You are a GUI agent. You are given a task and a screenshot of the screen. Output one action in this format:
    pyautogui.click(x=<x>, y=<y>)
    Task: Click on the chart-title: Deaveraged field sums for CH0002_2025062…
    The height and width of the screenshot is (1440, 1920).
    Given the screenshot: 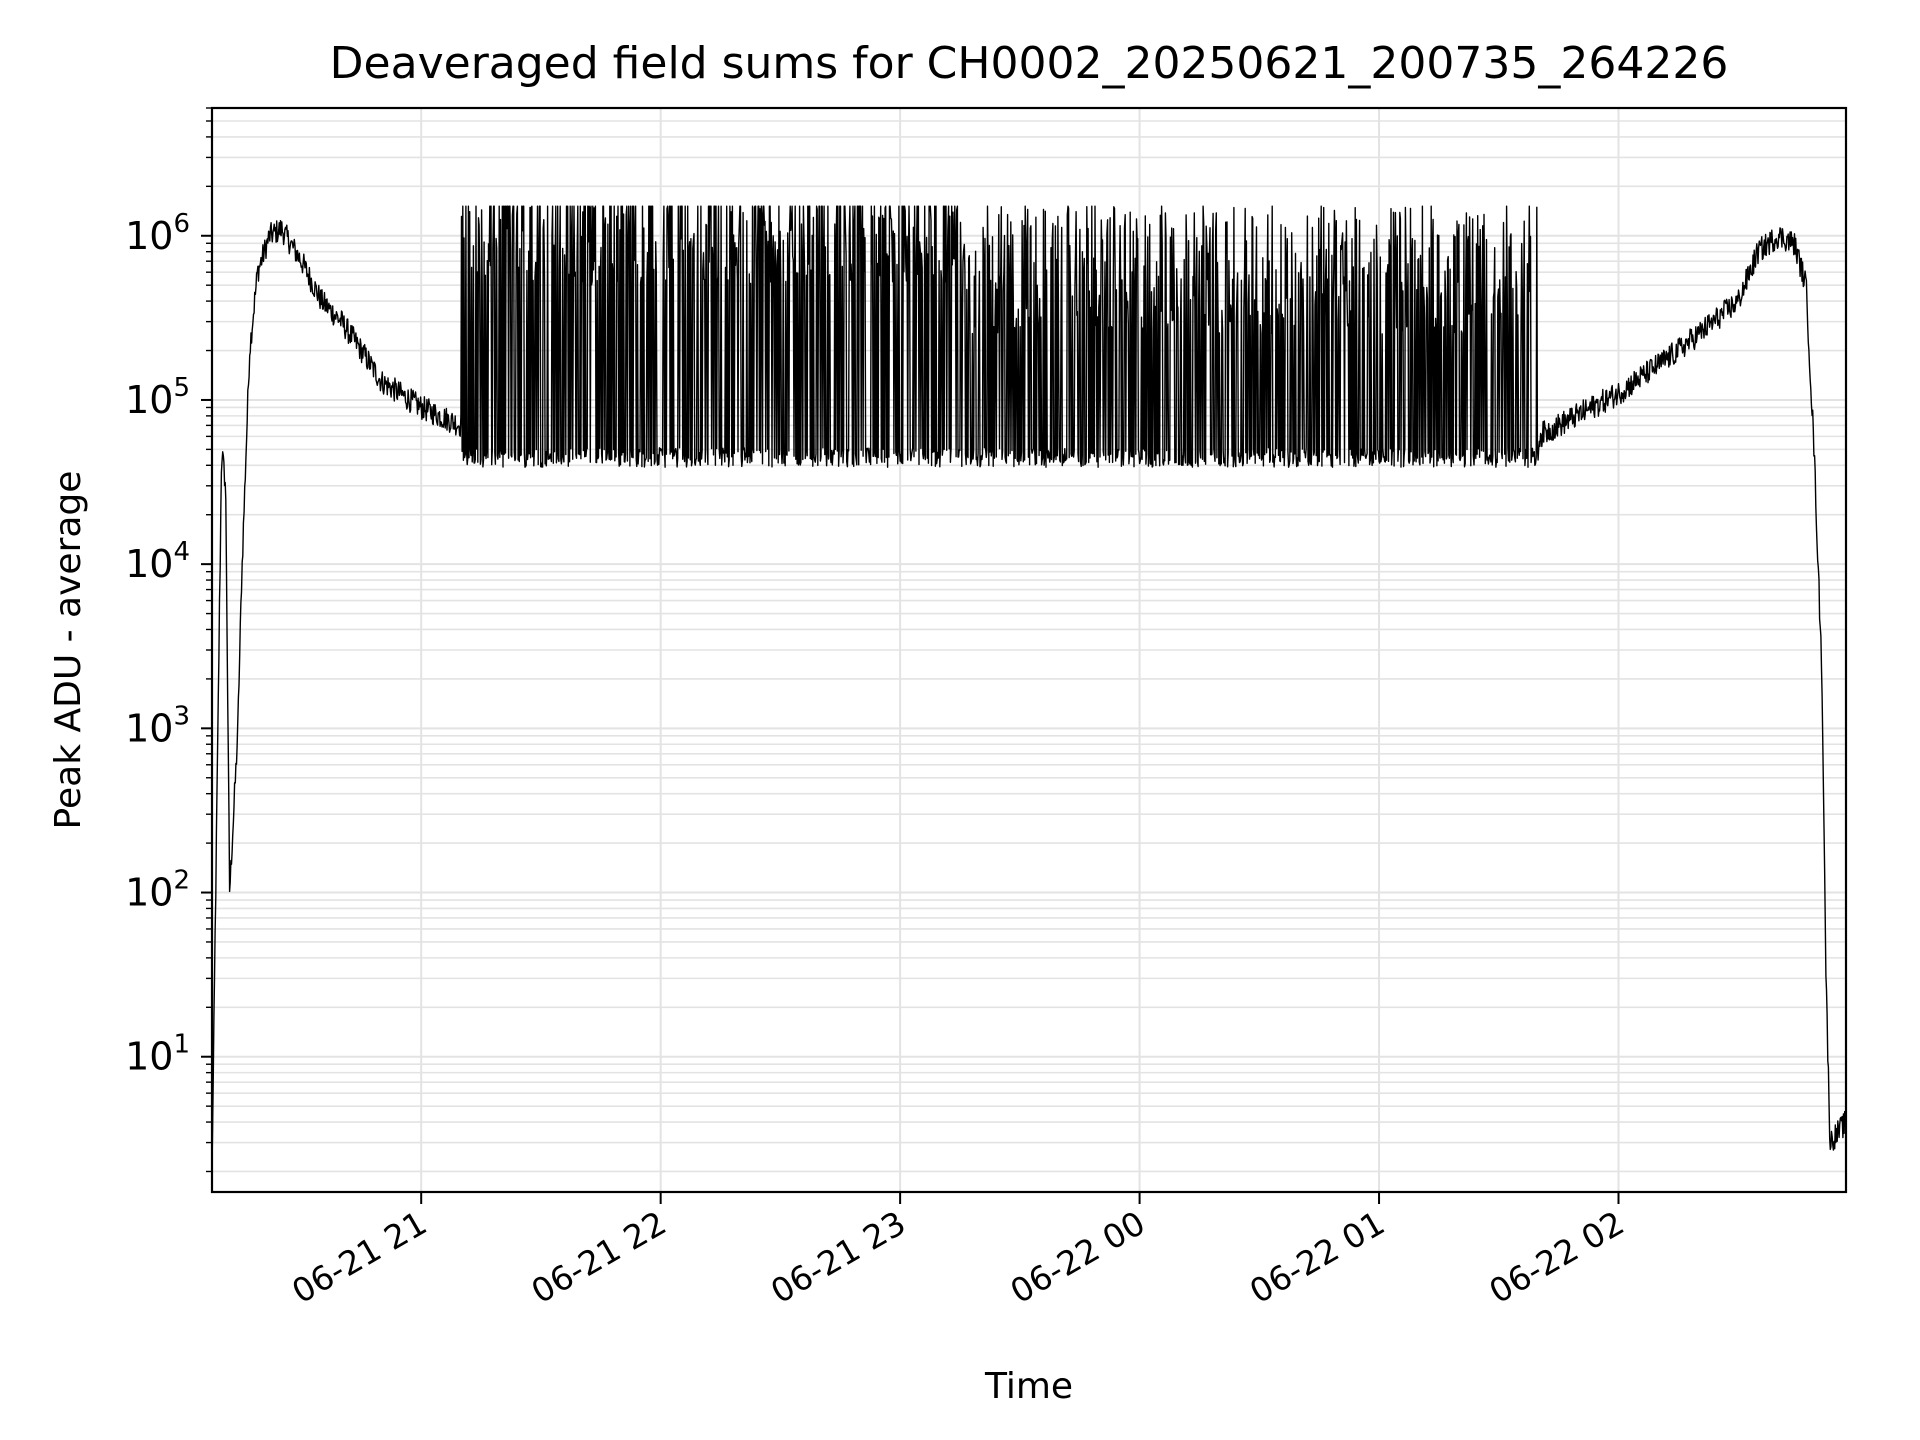 What is the action you would take?
    pyautogui.click(x=1029, y=63)
    